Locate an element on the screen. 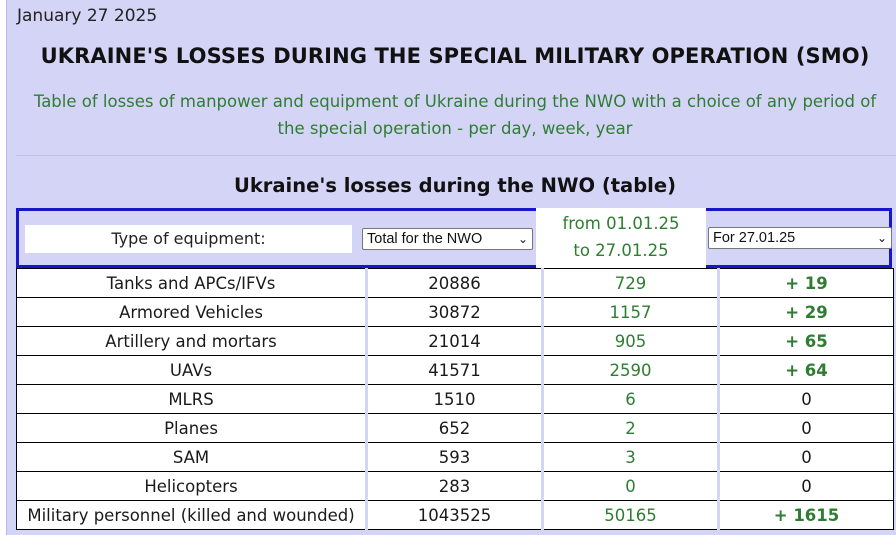 The image size is (896, 535). cell-period: 905 is located at coordinates (631, 341).